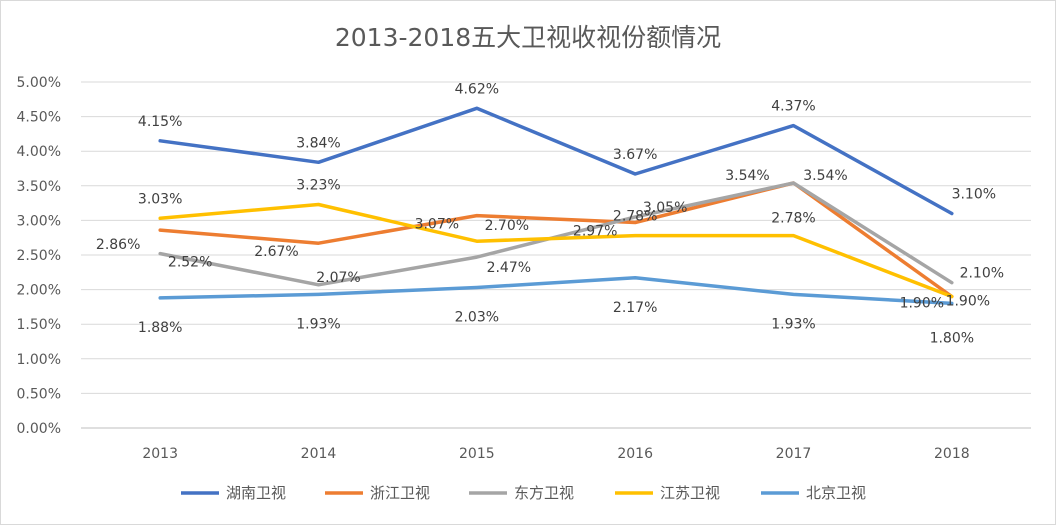  What do you see at coordinates (318, 143) in the screenshot?
I see `data-label: 3.84%` at bounding box center [318, 143].